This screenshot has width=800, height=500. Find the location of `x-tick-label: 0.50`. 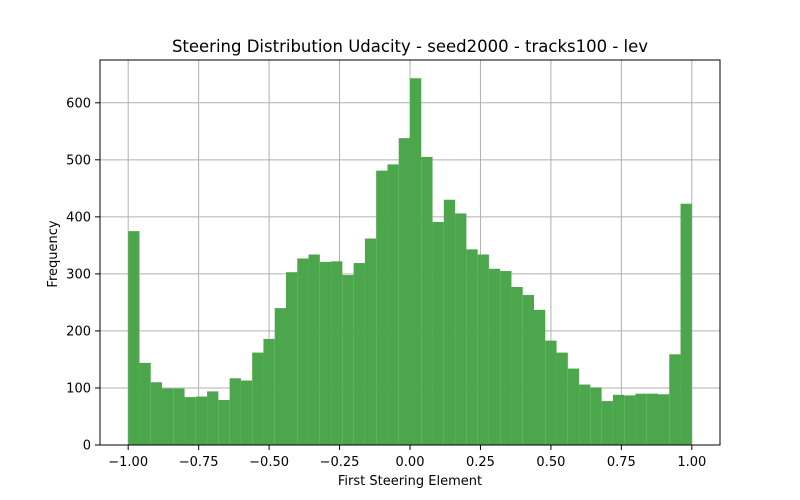

x-tick-label: 0.50 is located at coordinates (550, 462).